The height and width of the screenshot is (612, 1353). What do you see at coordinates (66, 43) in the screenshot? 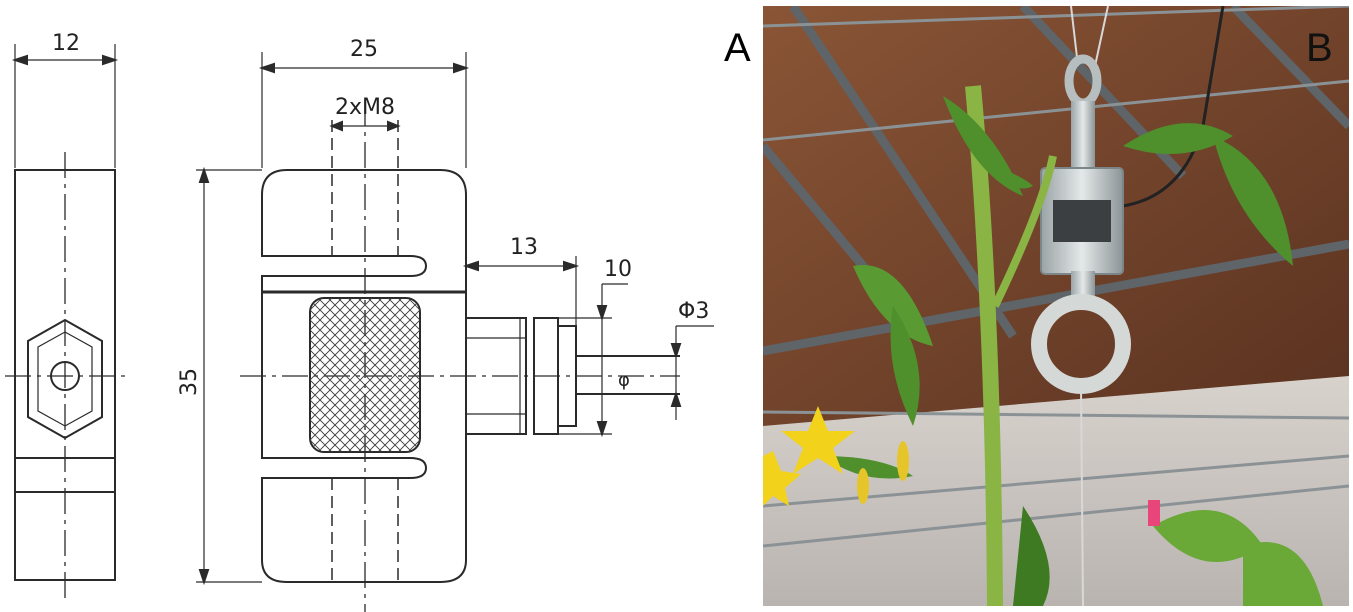
I see `dim-side-width: 12` at bounding box center [66, 43].